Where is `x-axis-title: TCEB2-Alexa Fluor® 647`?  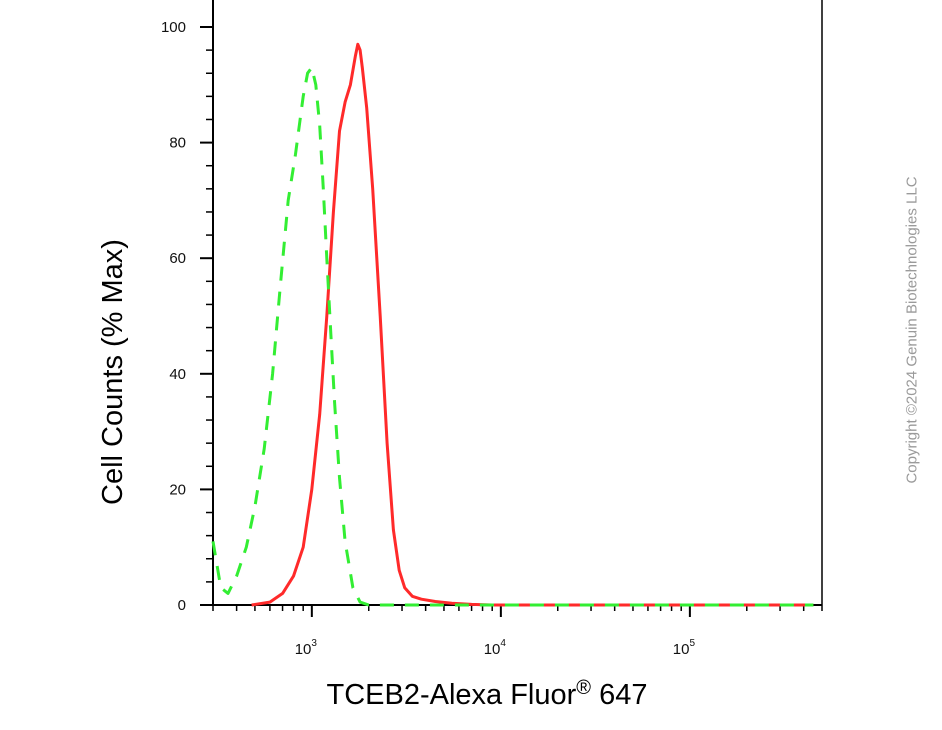 x-axis-title: TCEB2-Alexa Fluor® 647 is located at coordinates (486, 694).